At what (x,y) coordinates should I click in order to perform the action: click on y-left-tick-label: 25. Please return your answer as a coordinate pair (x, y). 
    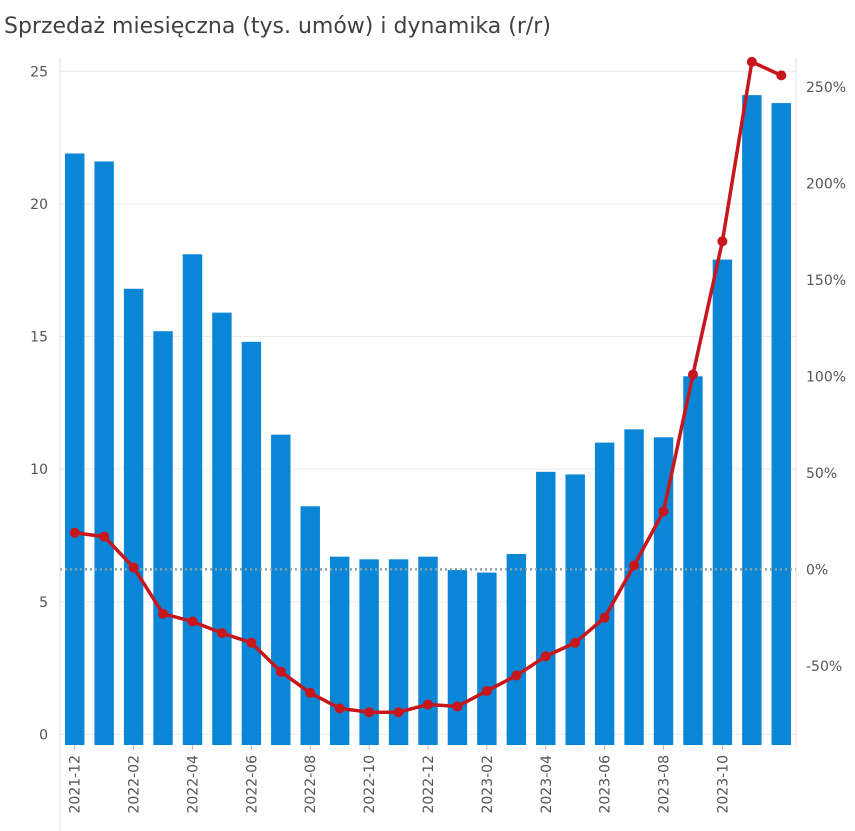
    Looking at the image, I should click on (39, 72).